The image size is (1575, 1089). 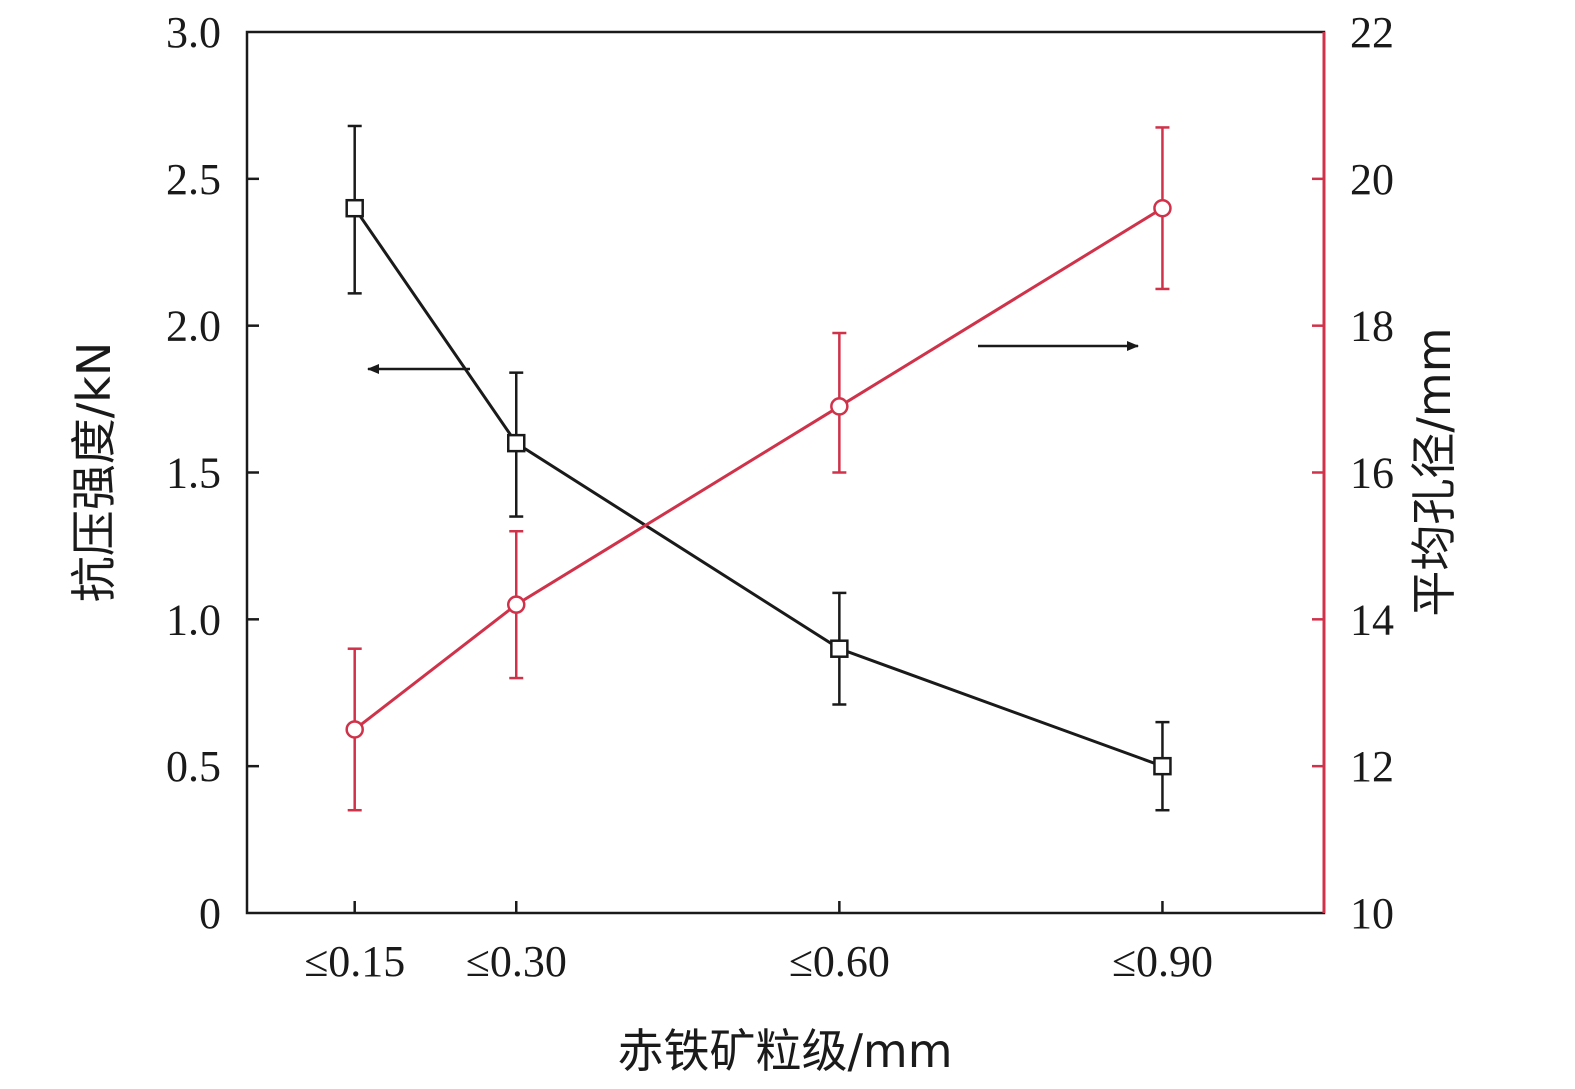 I want to click on y-tick-label: 2.0, so click(x=193, y=326).